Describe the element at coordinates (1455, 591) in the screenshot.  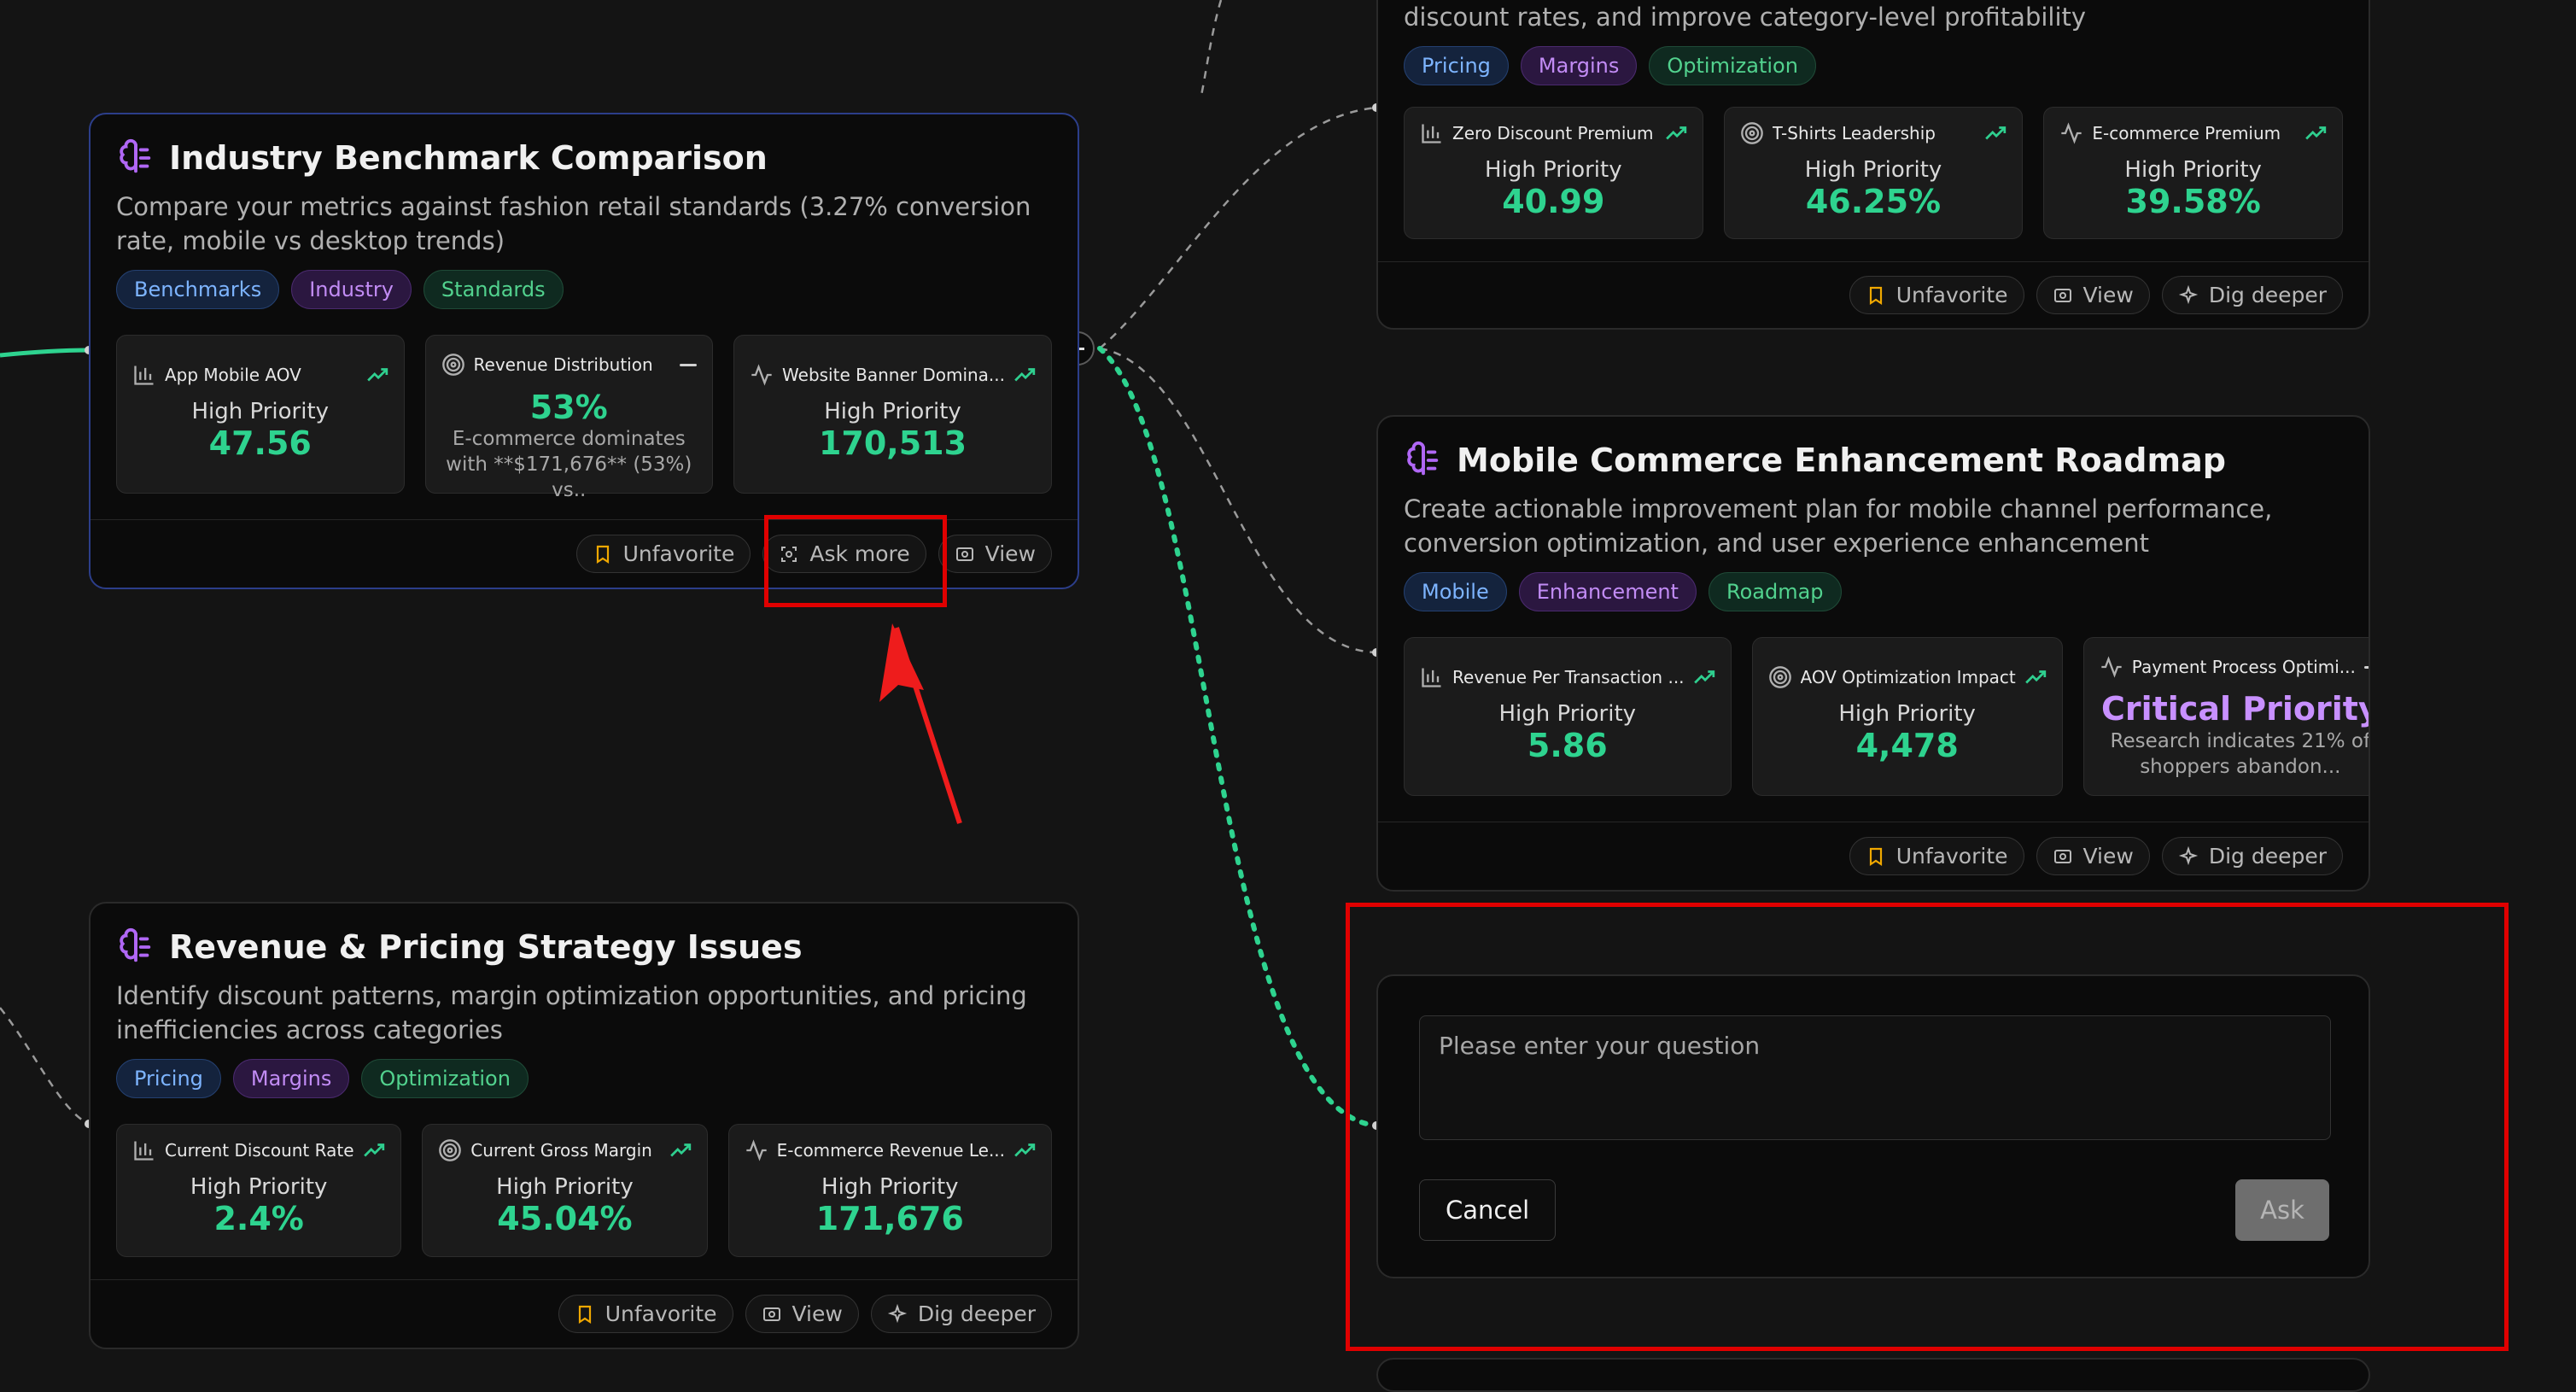
I see `tag-mobile: Mobile` at that location.